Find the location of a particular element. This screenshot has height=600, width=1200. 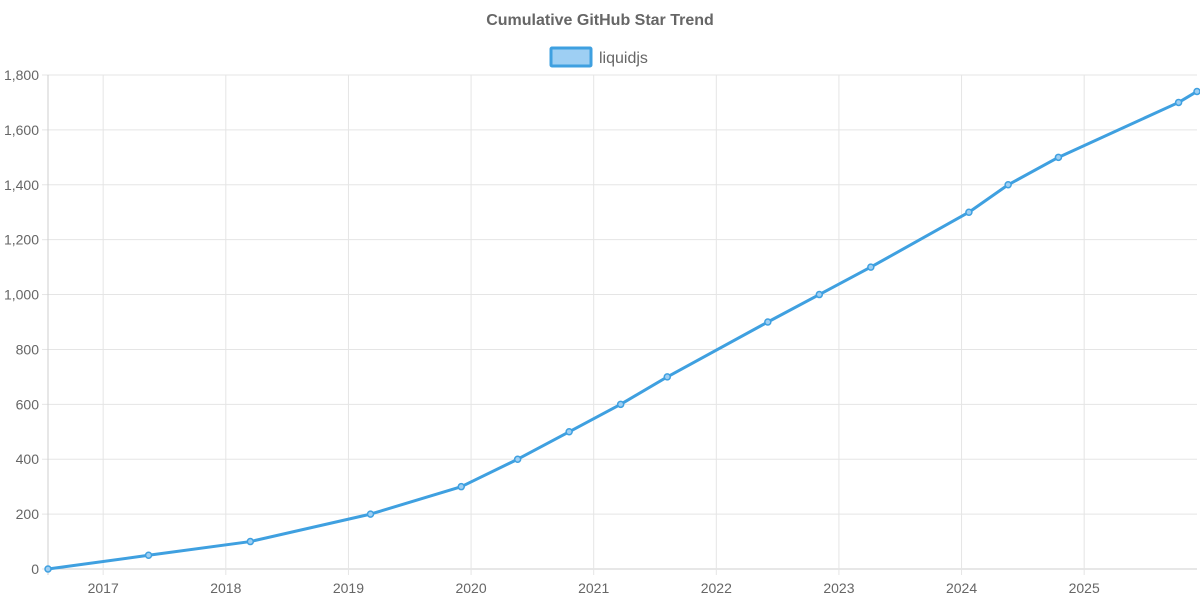

legend-label: liquidjs is located at coordinates (623, 58).